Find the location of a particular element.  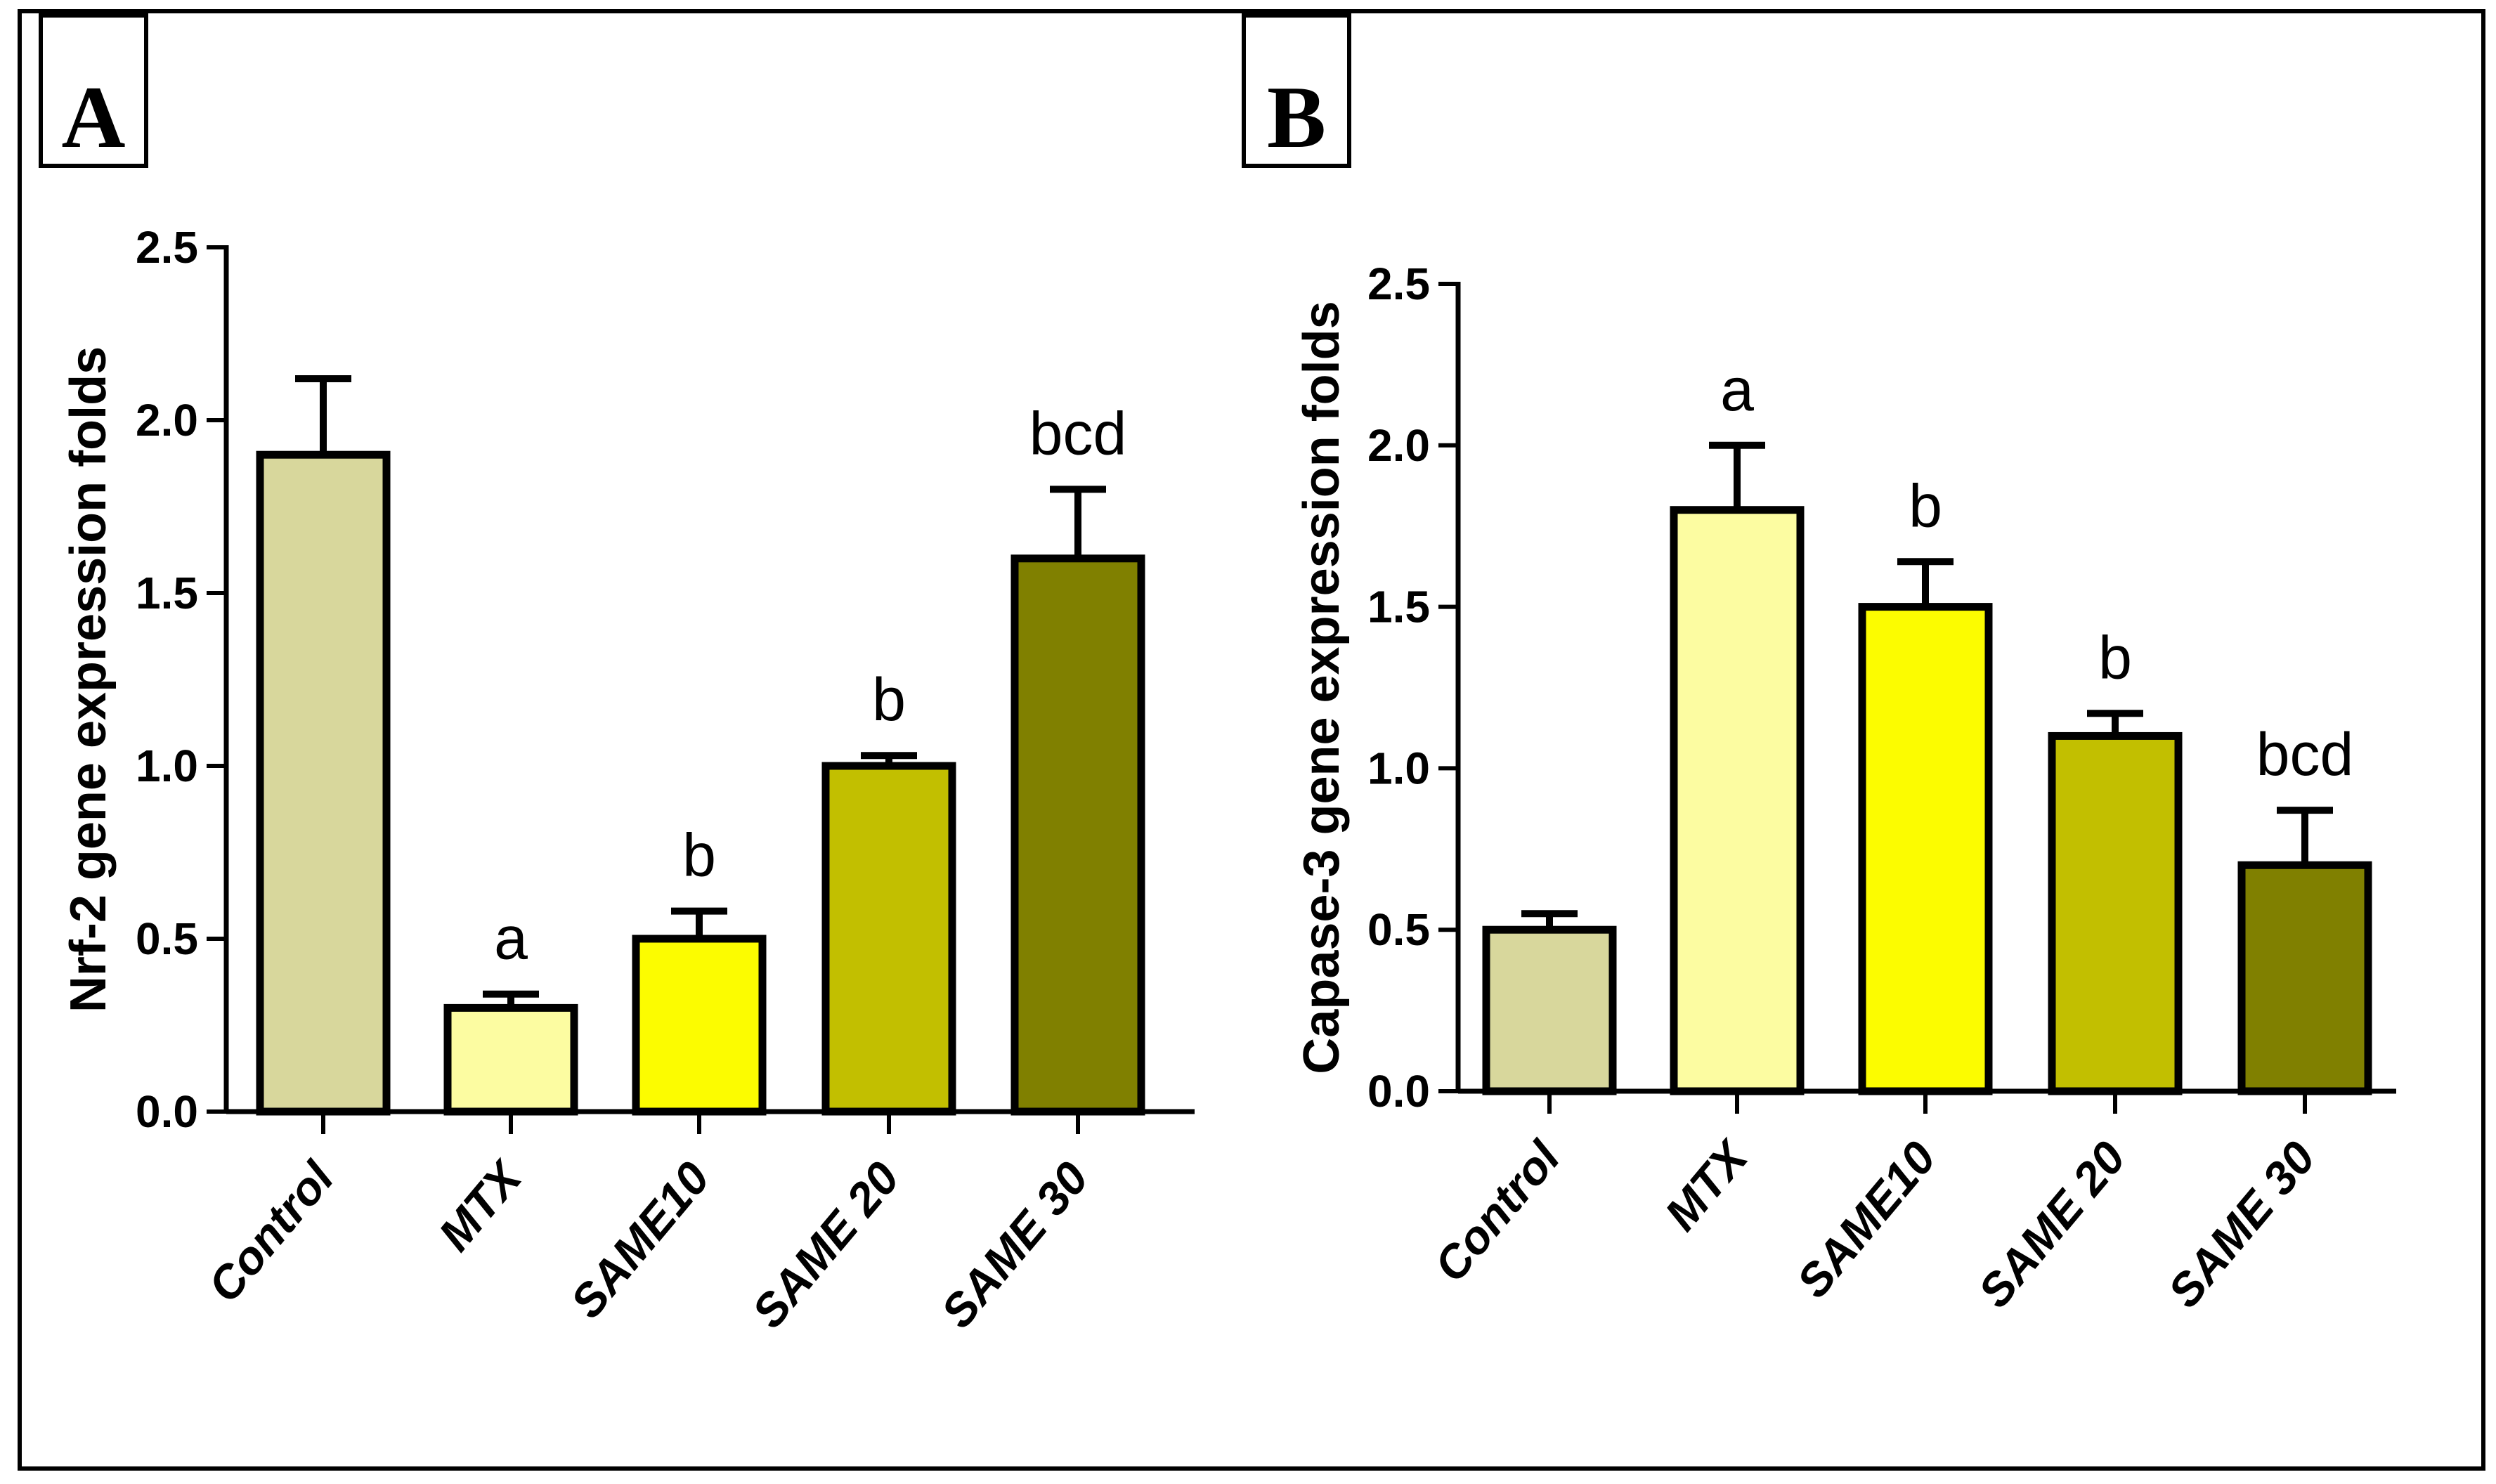

chart-a-ytick-label: 0.0 is located at coordinates (167, 1111).